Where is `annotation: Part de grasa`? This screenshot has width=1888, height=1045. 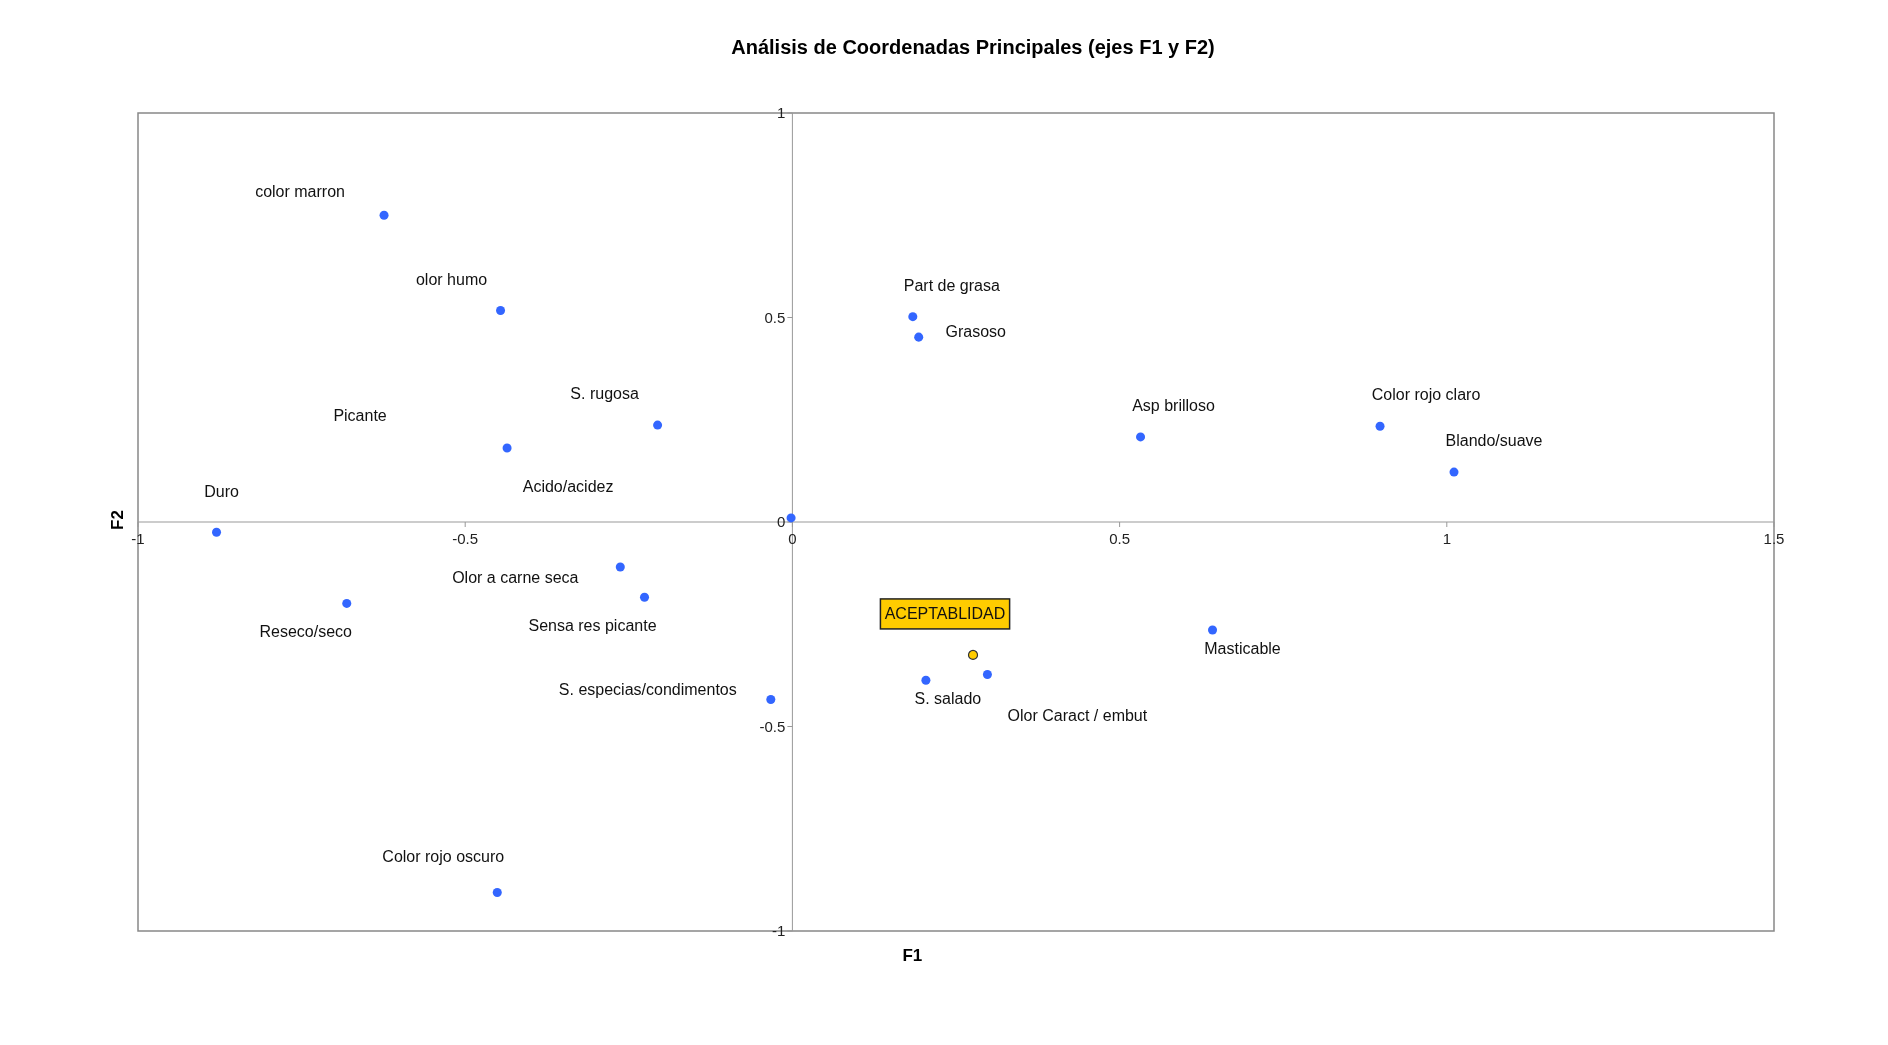 annotation: Part de grasa is located at coordinates (951, 285).